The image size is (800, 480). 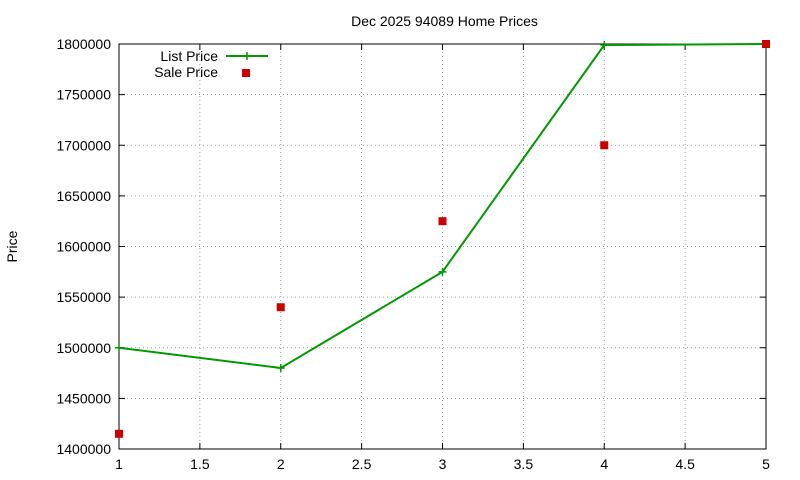 I want to click on chart-title: Dec 2025 94089 Home Prices, so click(x=444, y=21).